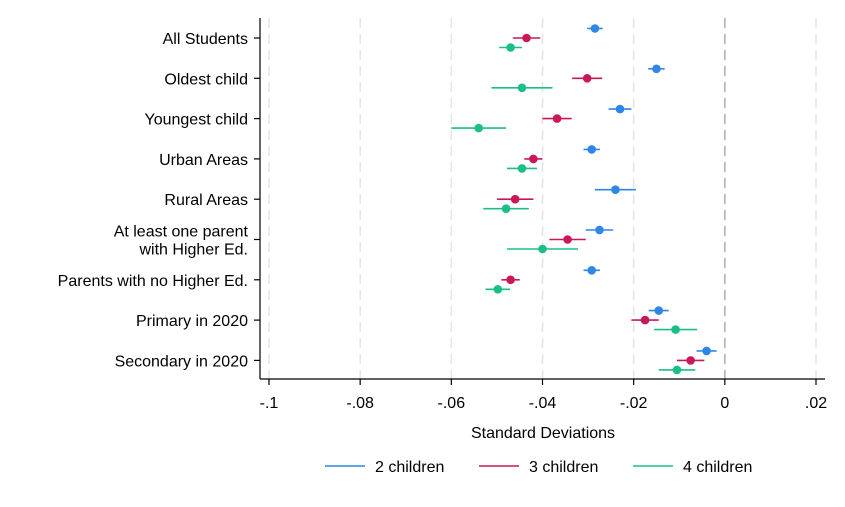  I want to click on legend-item: 3 children, so click(538, 467).